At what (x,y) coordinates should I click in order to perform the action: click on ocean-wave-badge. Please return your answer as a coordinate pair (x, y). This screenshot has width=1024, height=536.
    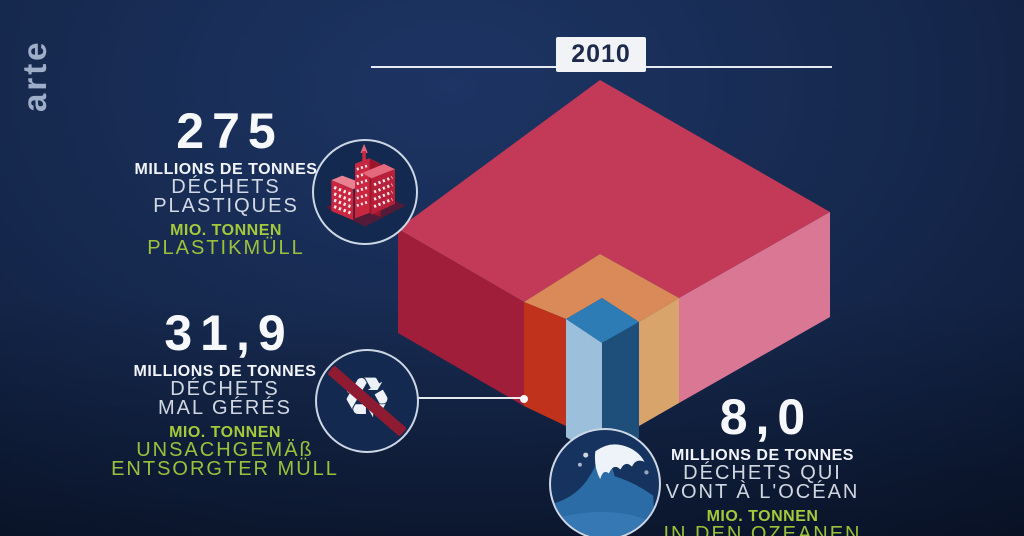
    Looking at the image, I should click on (605, 482).